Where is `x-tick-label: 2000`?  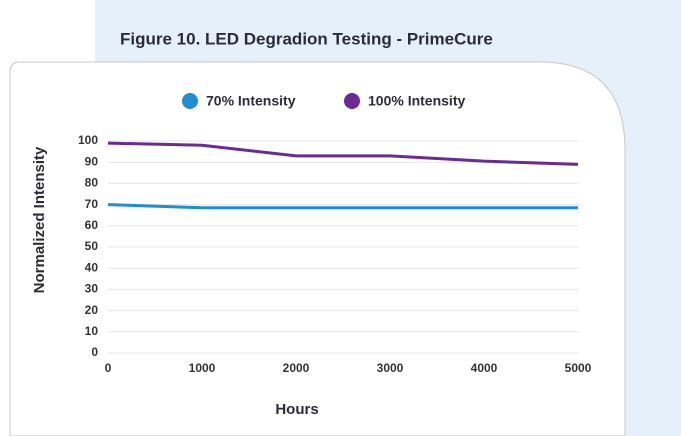
x-tick-label: 2000 is located at coordinates (296, 368).